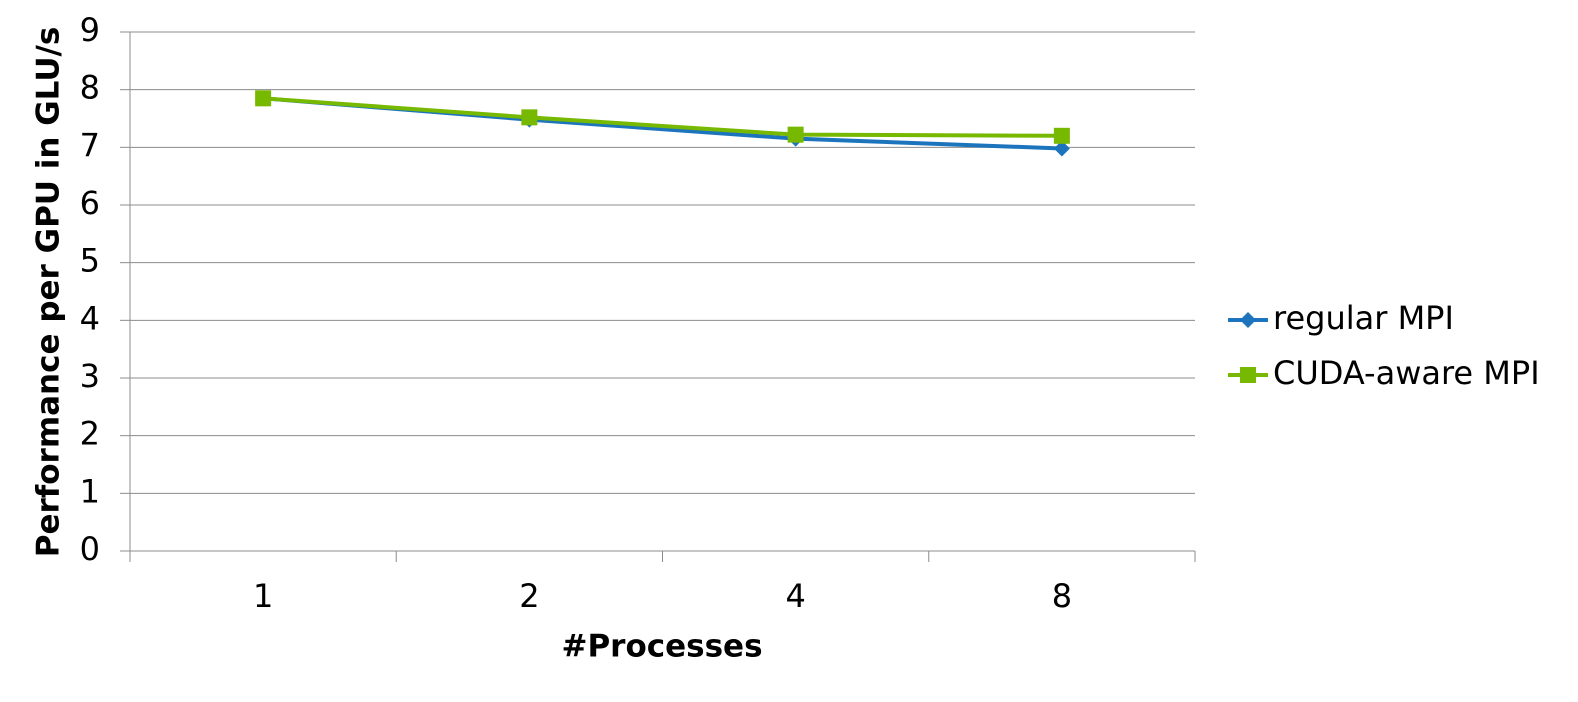  I want to click on y-tick-label: 3, so click(90, 376).